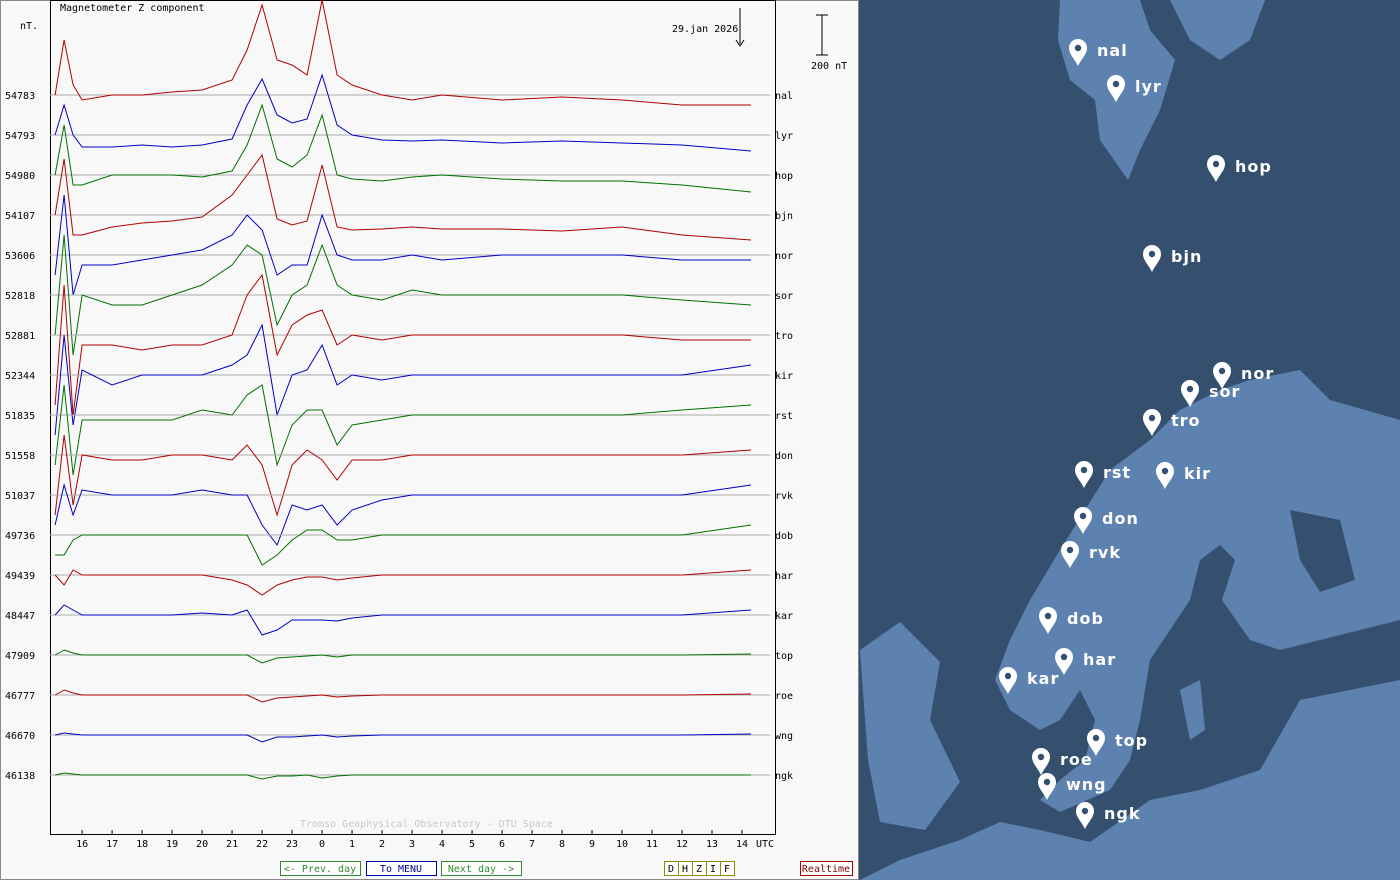 The height and width of the screenshot is (880, 1400). Describe the element at coordinates (1122, 813) in the screenshot. I see `map-pin-label: ngk` at that location.